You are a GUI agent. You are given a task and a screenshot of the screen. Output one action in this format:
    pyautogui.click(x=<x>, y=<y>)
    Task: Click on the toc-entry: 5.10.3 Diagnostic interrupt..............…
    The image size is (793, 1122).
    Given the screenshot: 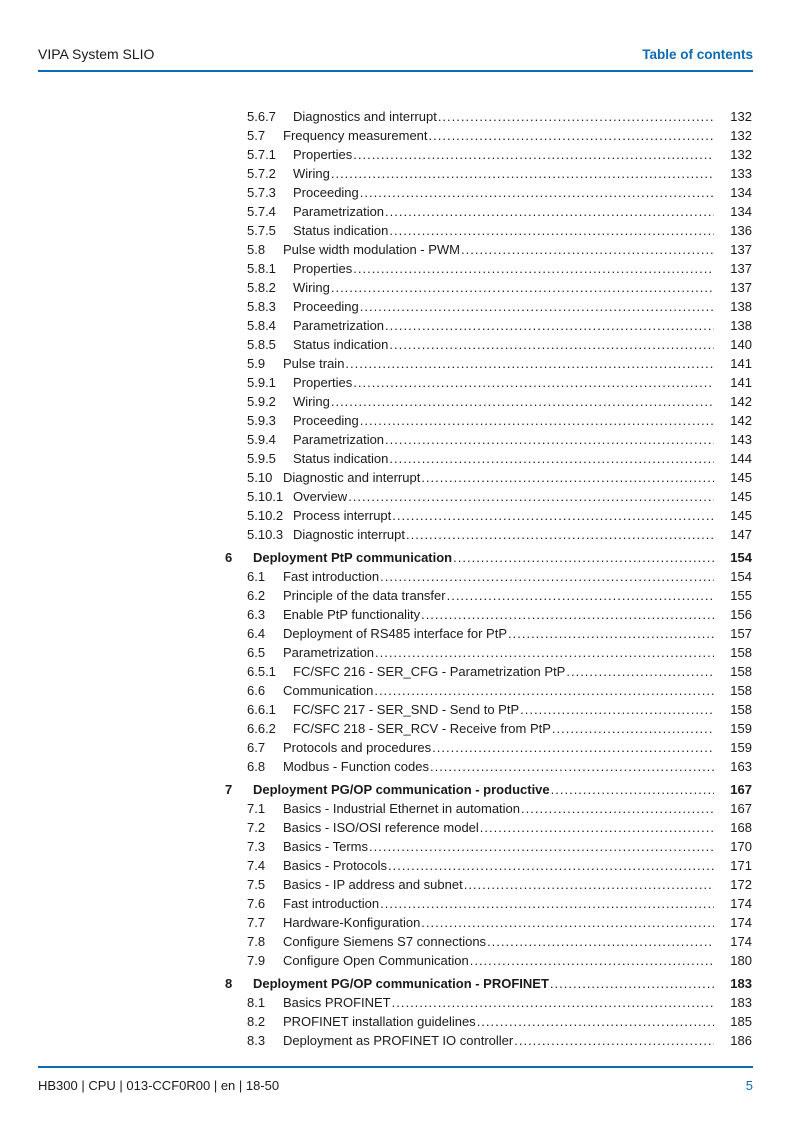 What is the action you would take?
    pyautogui.click(x=488, y=534)
    